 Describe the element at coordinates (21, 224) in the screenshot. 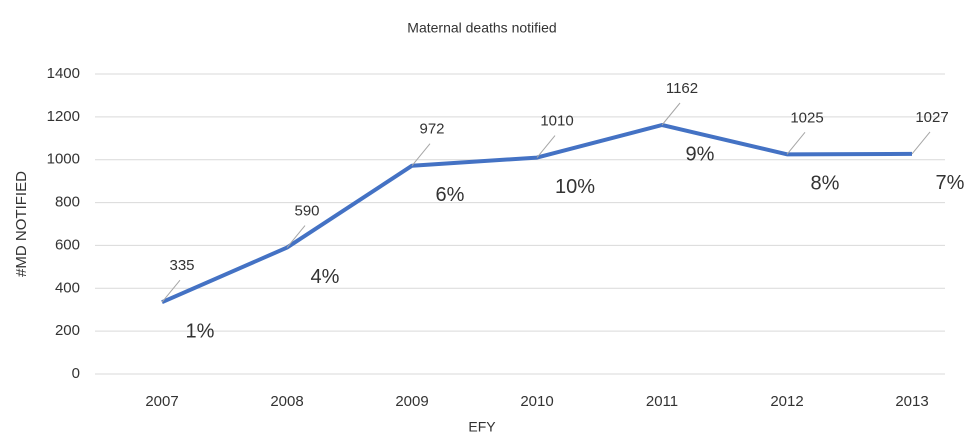

I see `y-axis-label: #MD NOTIFIED` at that location.